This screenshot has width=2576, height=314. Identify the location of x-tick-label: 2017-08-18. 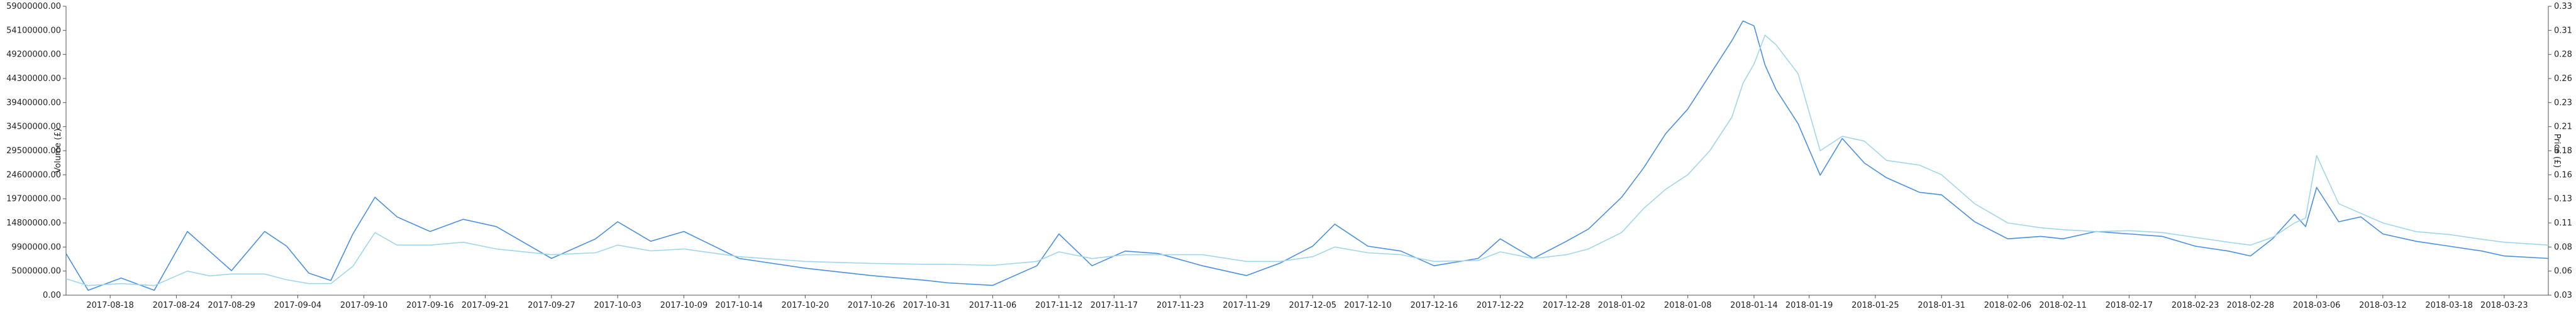
(110, 305).